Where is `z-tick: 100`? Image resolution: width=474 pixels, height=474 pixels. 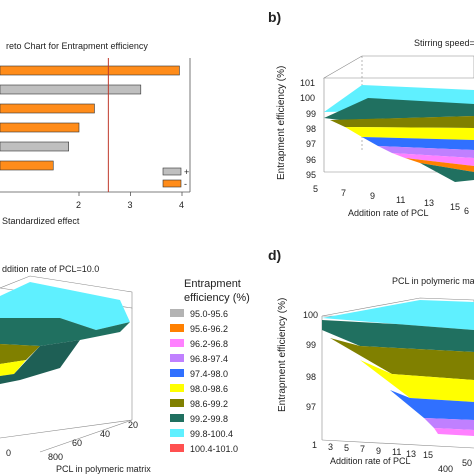
z-tick: 100 is located at coordinates (310, 315).